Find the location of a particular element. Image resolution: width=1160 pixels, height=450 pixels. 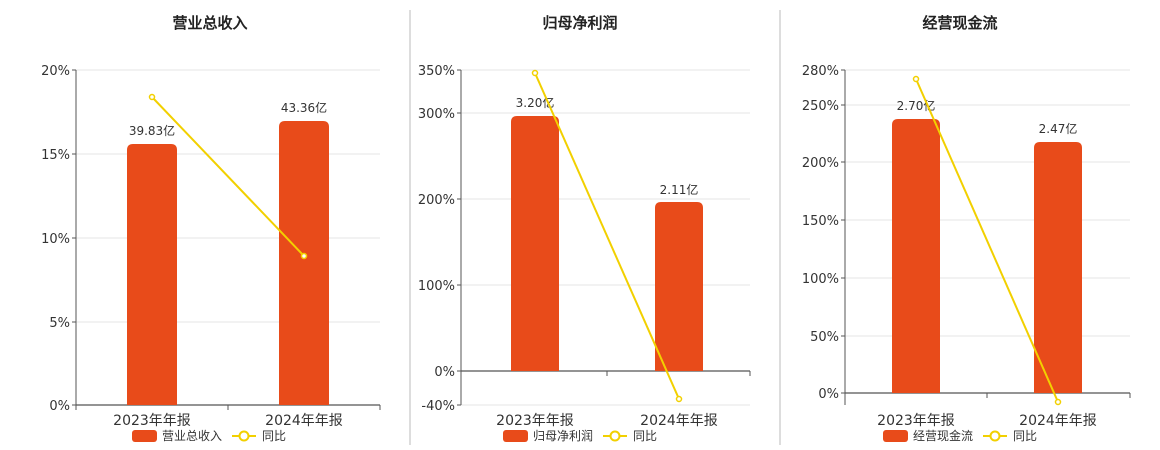

y-tick-label: 15% is located at coordinates (55, 155).